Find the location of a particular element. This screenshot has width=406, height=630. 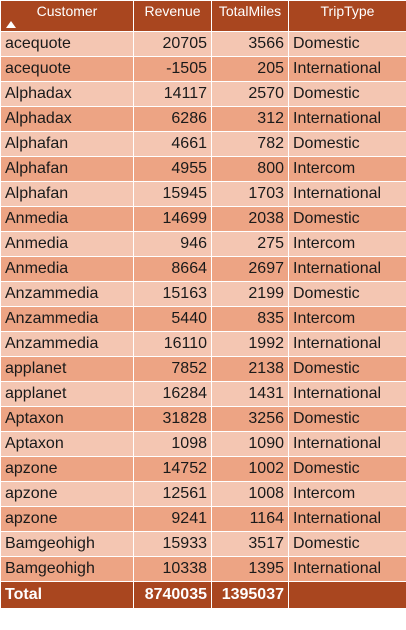

cell-customer: Aptaxon is located at coordinates (67, 444).